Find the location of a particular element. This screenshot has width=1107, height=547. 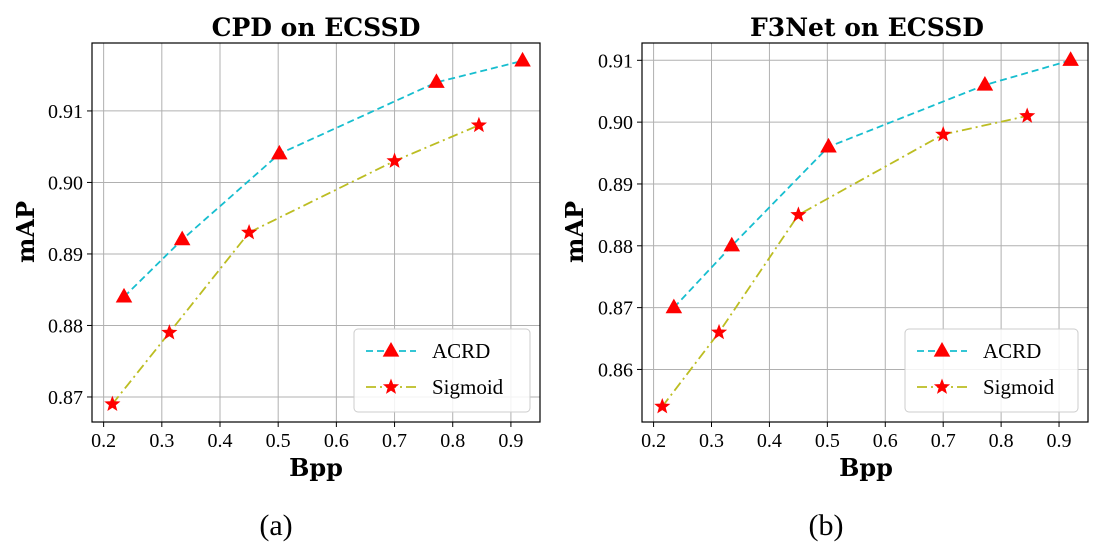

caption: (a) is located at coordinates (275, 525).